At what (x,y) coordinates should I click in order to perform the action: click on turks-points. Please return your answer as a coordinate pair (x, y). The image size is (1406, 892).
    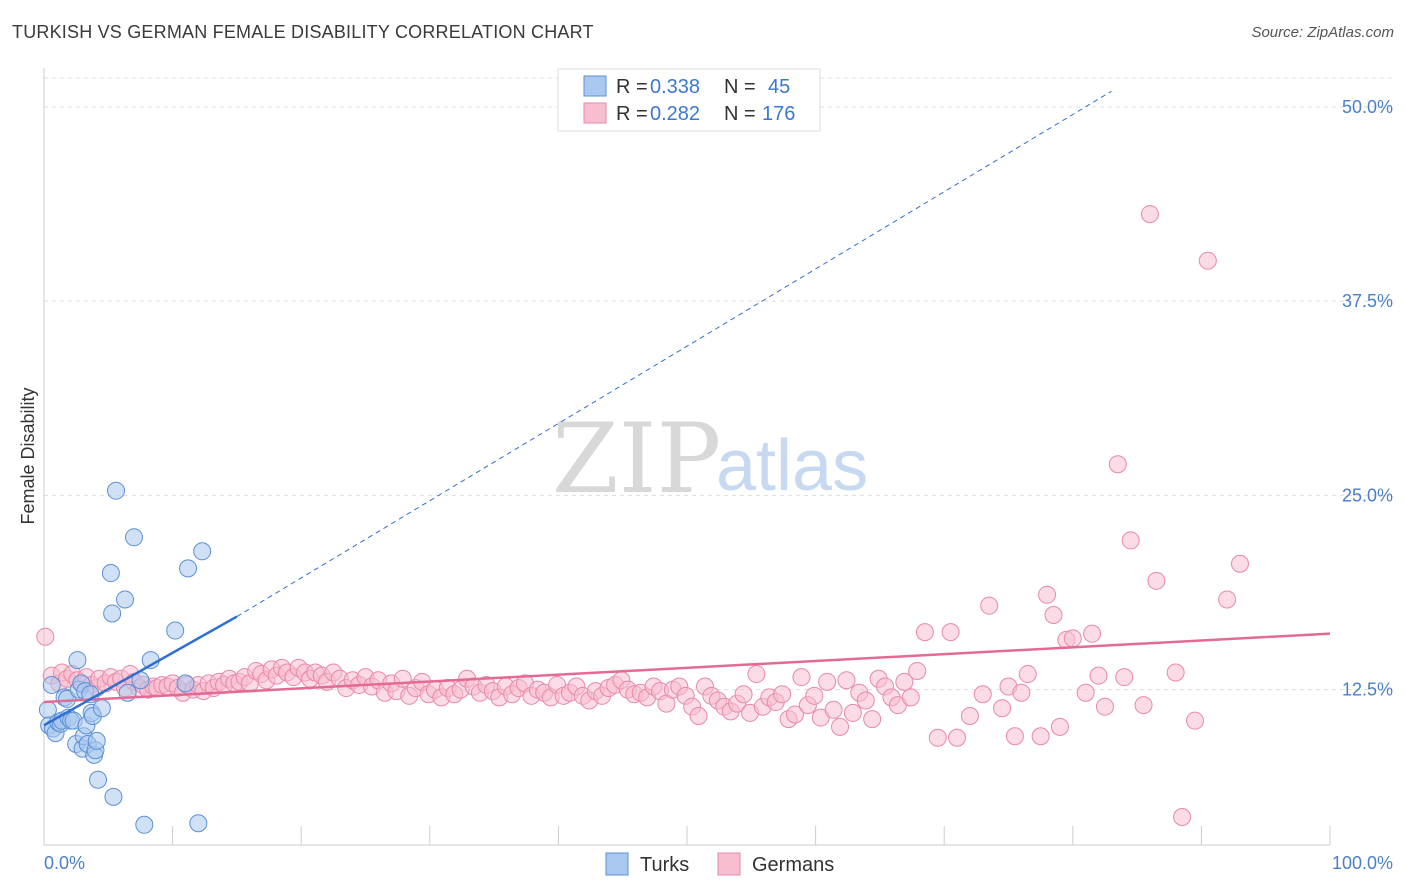
    Looking at the image, I should click on (125, 657).